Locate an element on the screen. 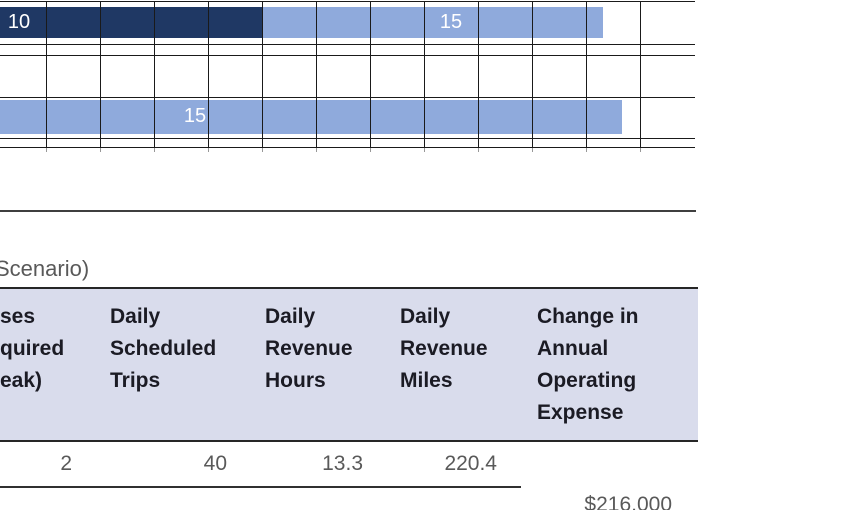  table-header-bottom-border is located at coordinates (349, 441).